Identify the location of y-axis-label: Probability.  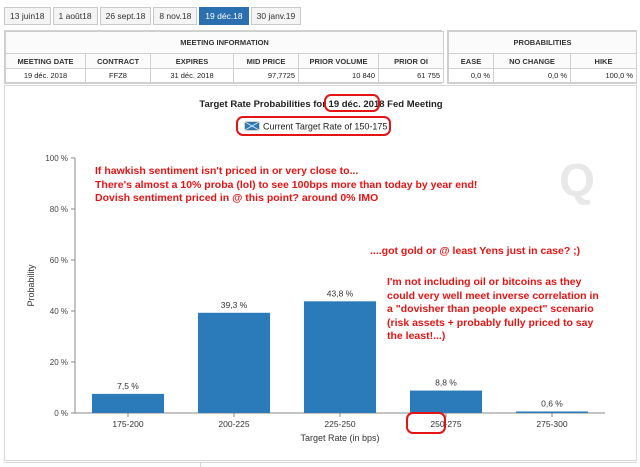
(31, 285).